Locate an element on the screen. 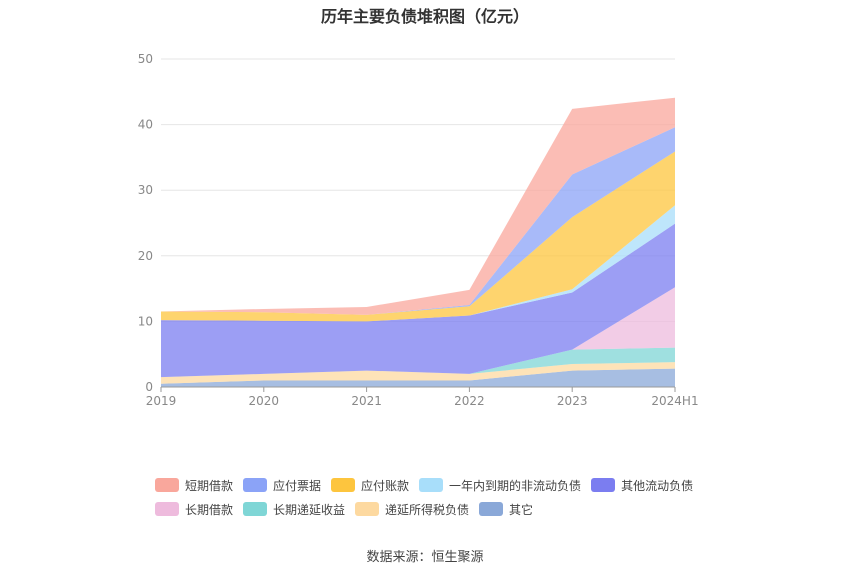 The image size is (850, 575). legend-item: 长期借款 is located at coordinates (194, 509).